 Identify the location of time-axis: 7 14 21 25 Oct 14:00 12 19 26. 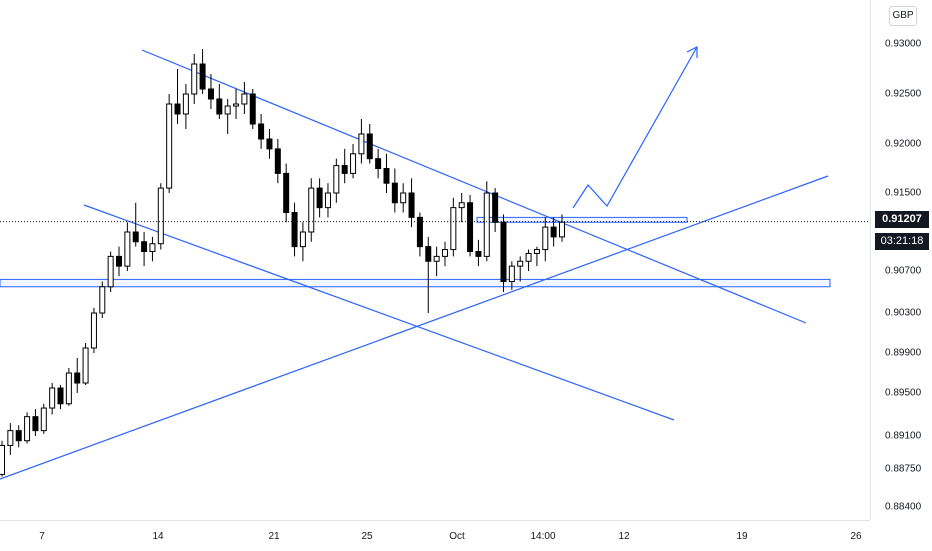
(435, 535).